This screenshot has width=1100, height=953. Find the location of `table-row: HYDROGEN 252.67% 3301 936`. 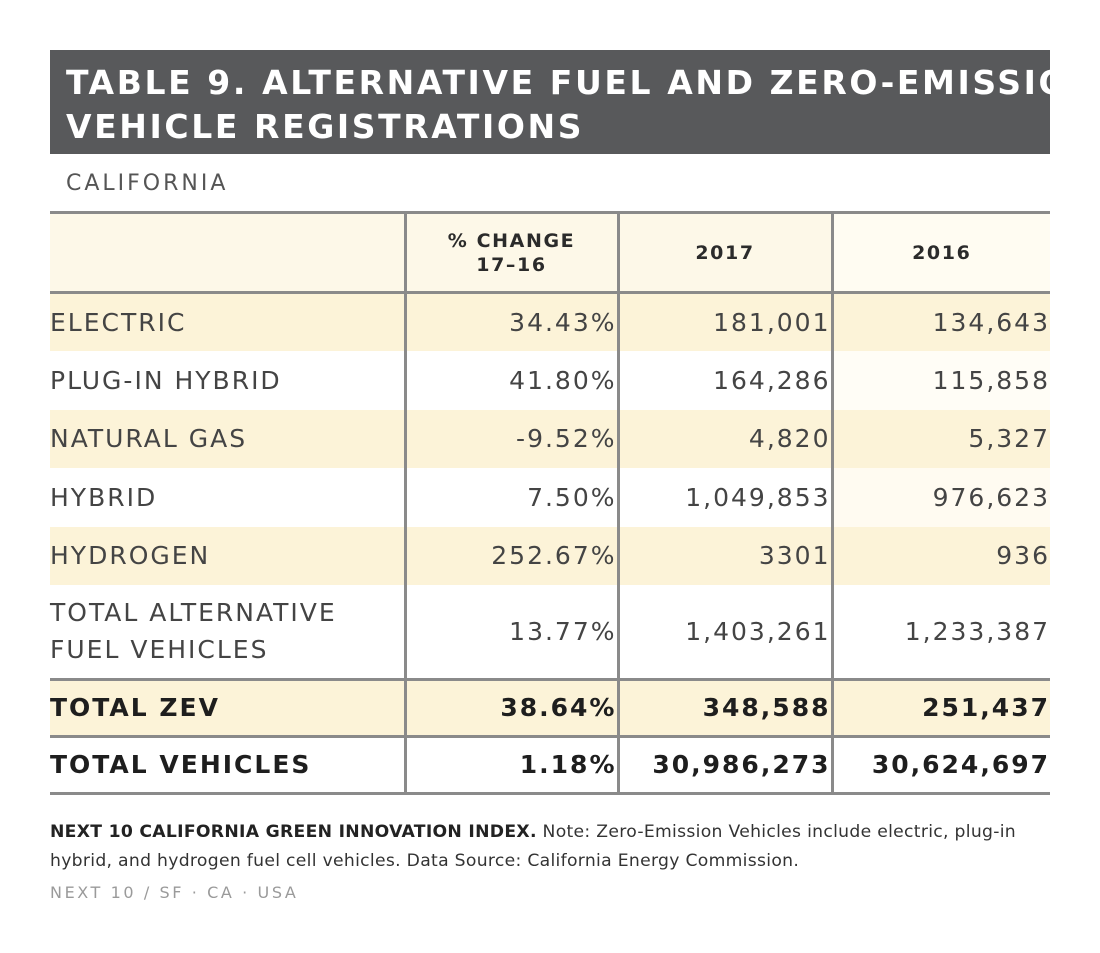

table-row: HYDROGEN 252.67% 3301 936 is located at coordinates (550, 555).